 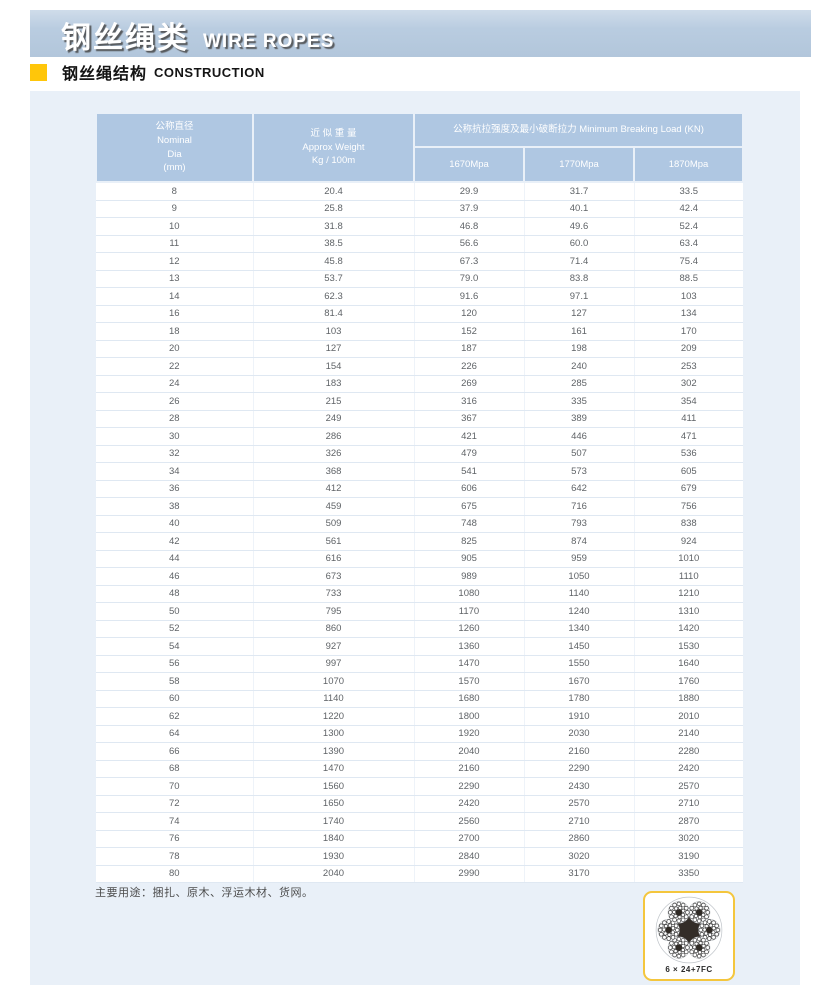 I want to click on table-cell: 2570, so click(x=689, y=786).